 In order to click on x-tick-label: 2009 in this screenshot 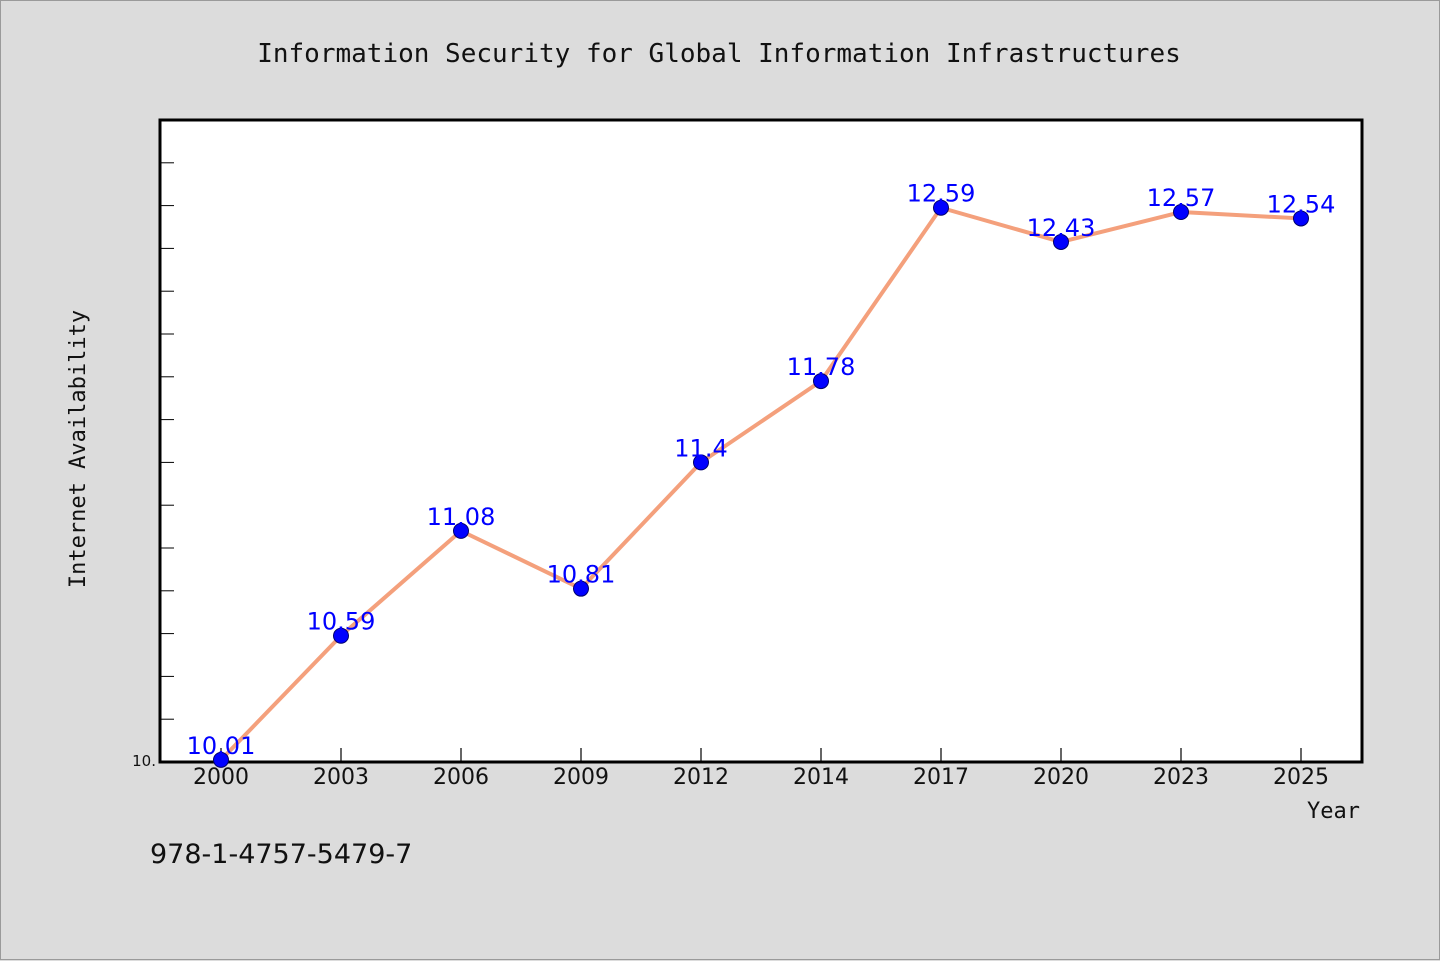, I will do `click(581, 777)`.